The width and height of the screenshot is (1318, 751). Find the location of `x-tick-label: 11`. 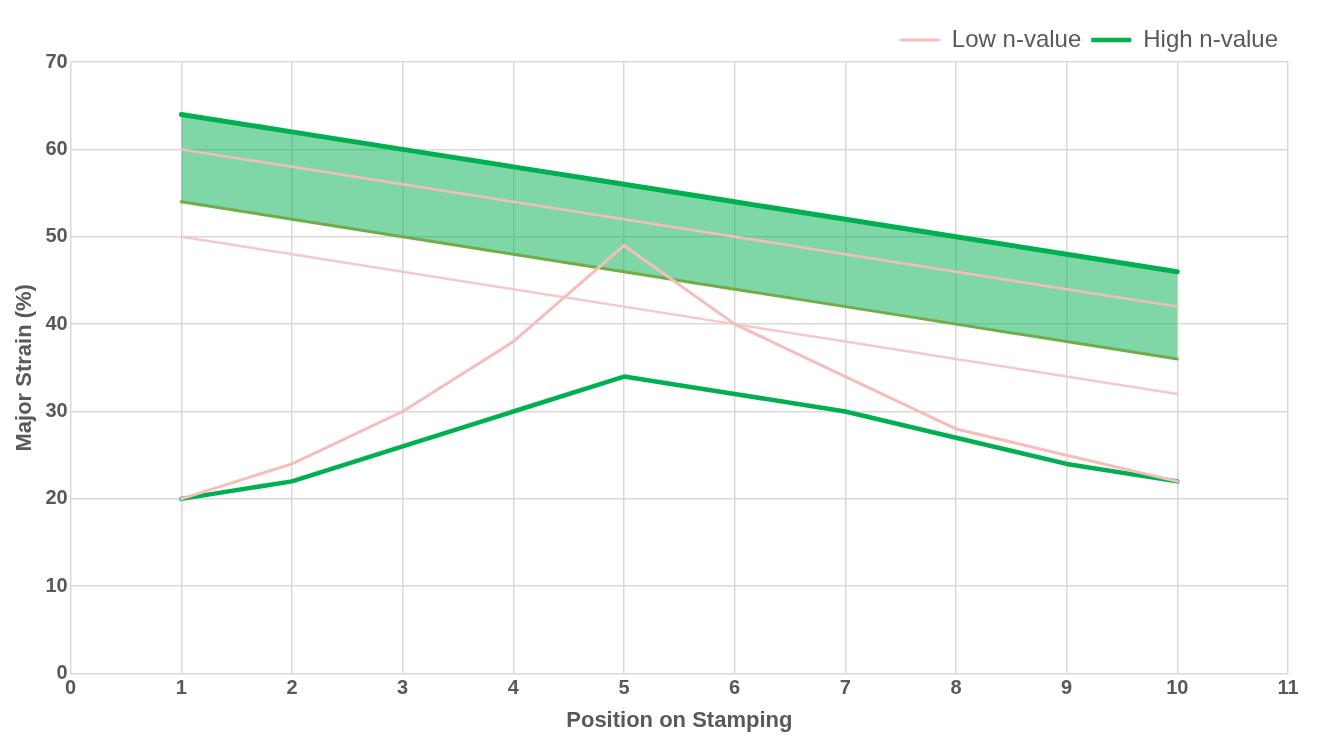

x-tick-label: 11 is located at coordinates (1288, 687).